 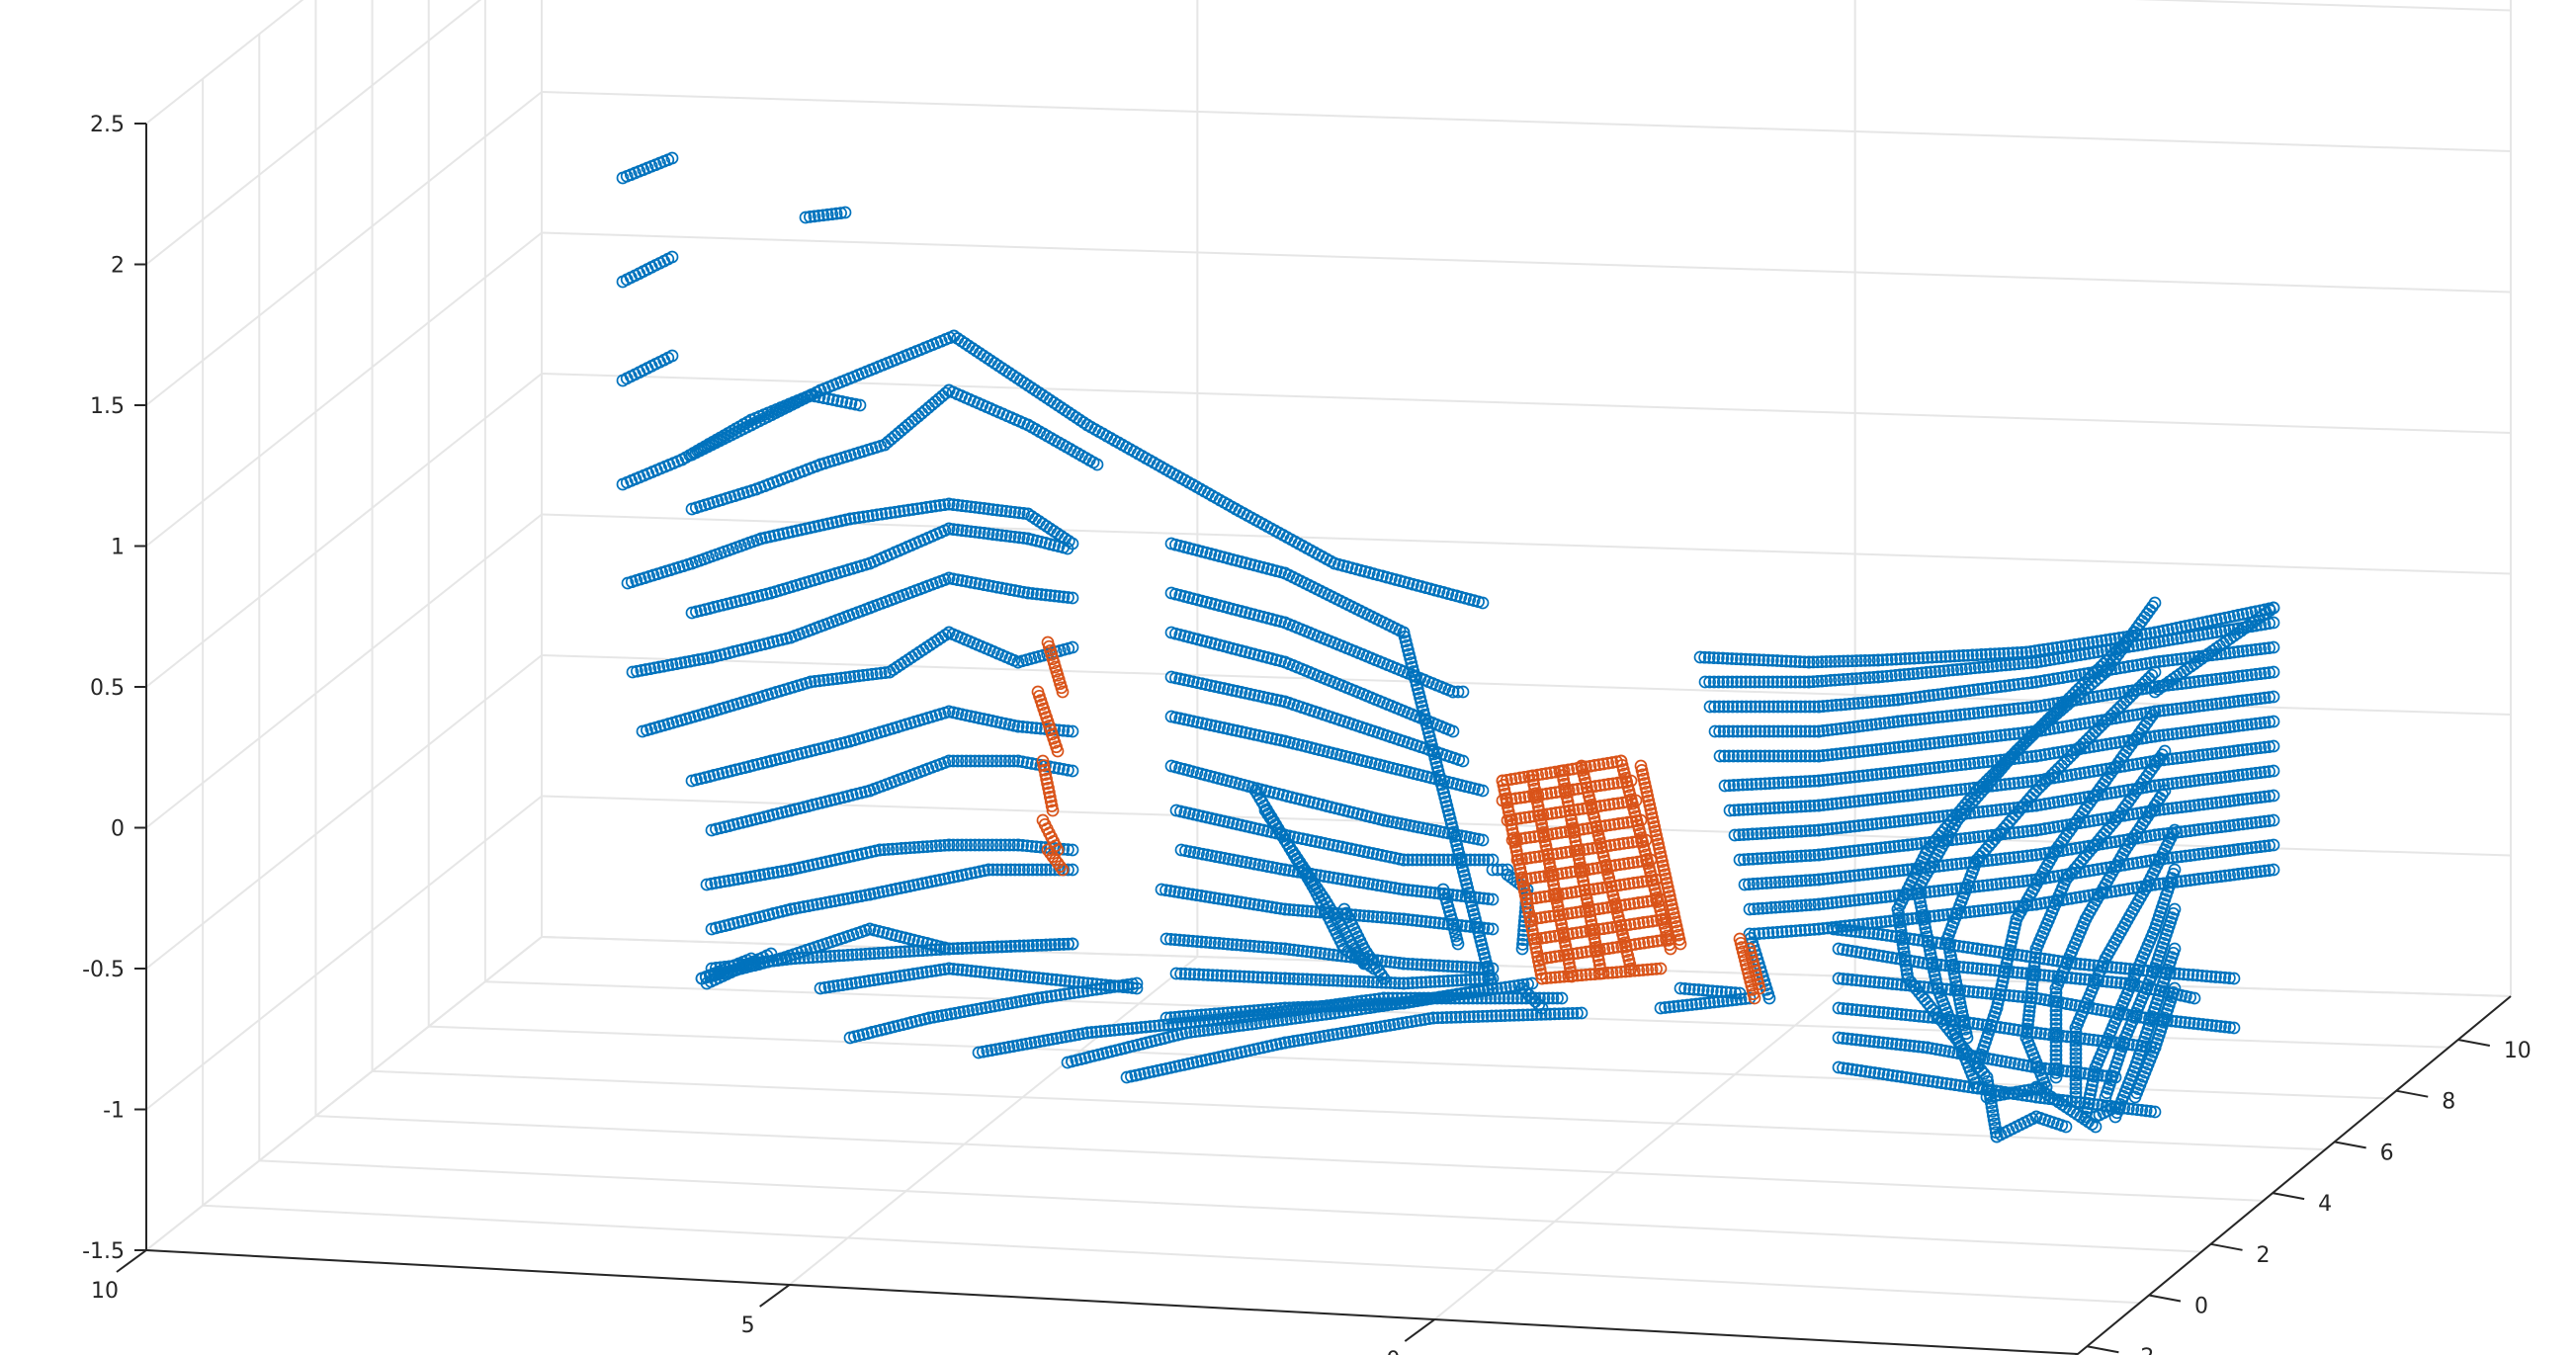 What do you see at coordinates (1526, 685) in the screenshot?
I see `back-wall-gridline` at bounding box center [1526, 685].